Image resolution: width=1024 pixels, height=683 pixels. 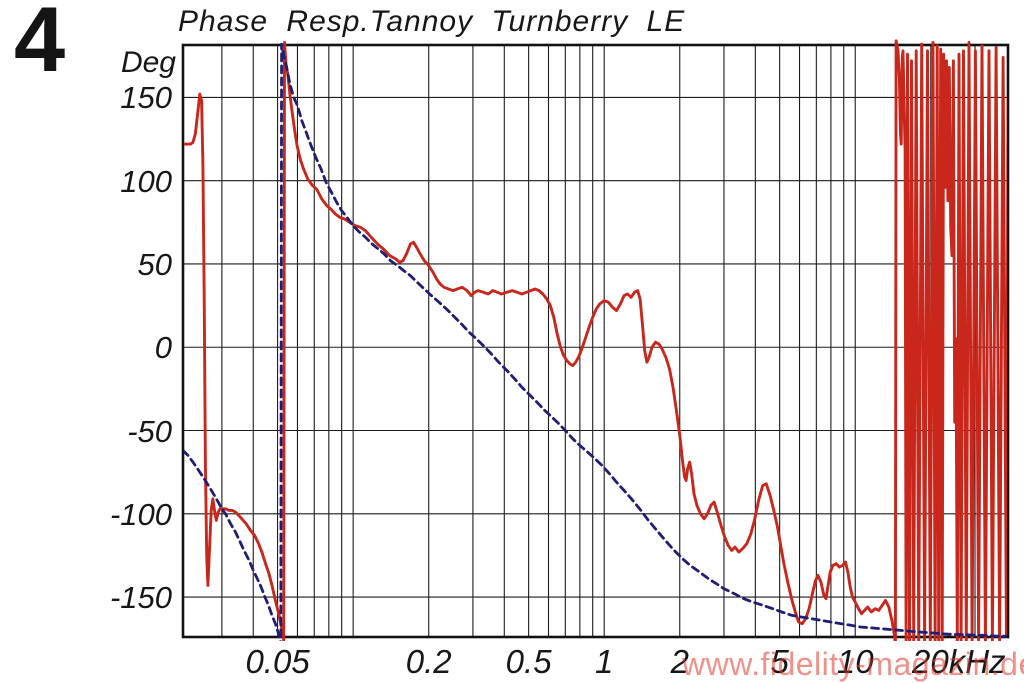 What do you see at coordinates (163, 348) in the screenshot?
I see `y-tick-label: 0` at bounding box center [163, 348].